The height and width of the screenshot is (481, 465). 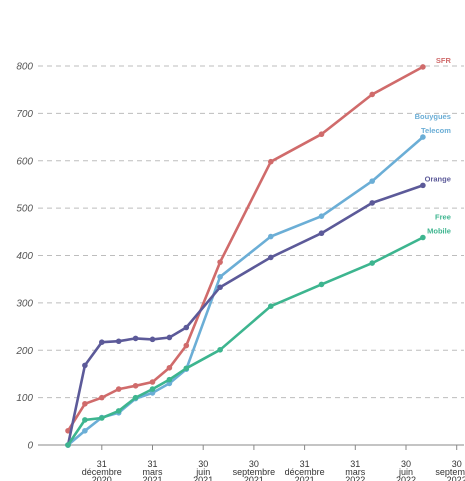 I want to click on y-tick-label: 100, so click(x=24, y=398).